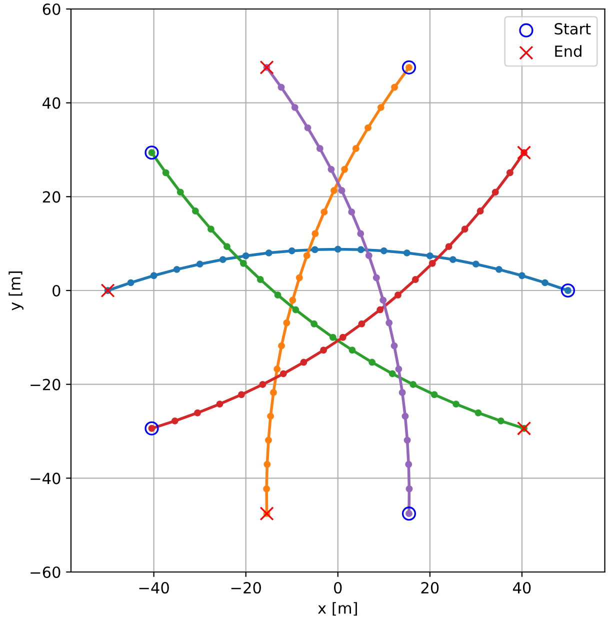  I want to click on legend-label: End, so click(568, 51).